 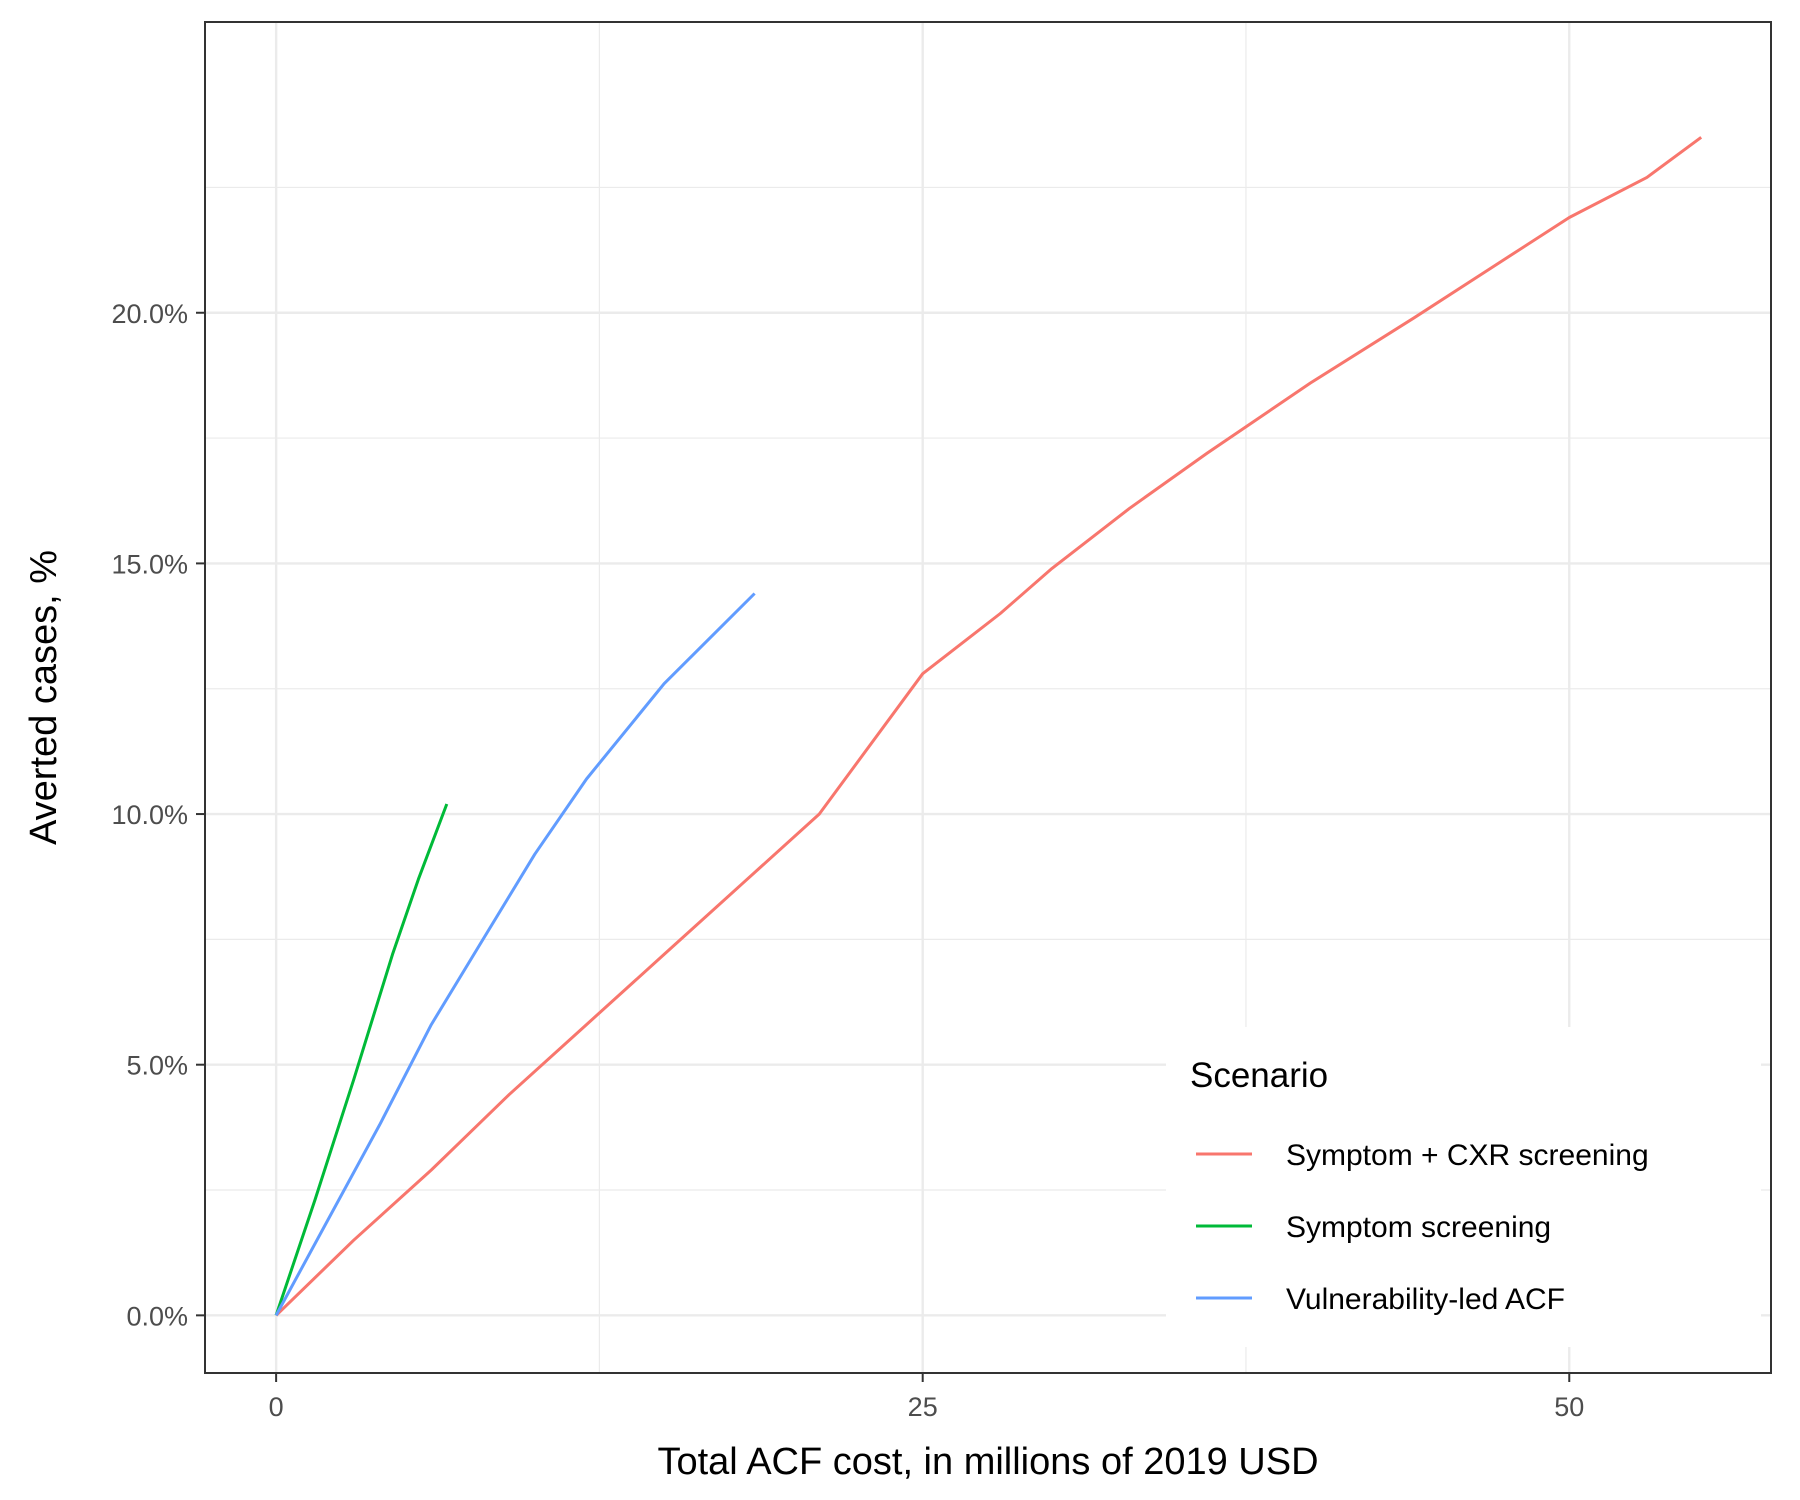 What do you see at coordinates (44, 697) in the screenshot?
I see `y-axis-title: Averted cases, %` at bounding box center [44, 697].